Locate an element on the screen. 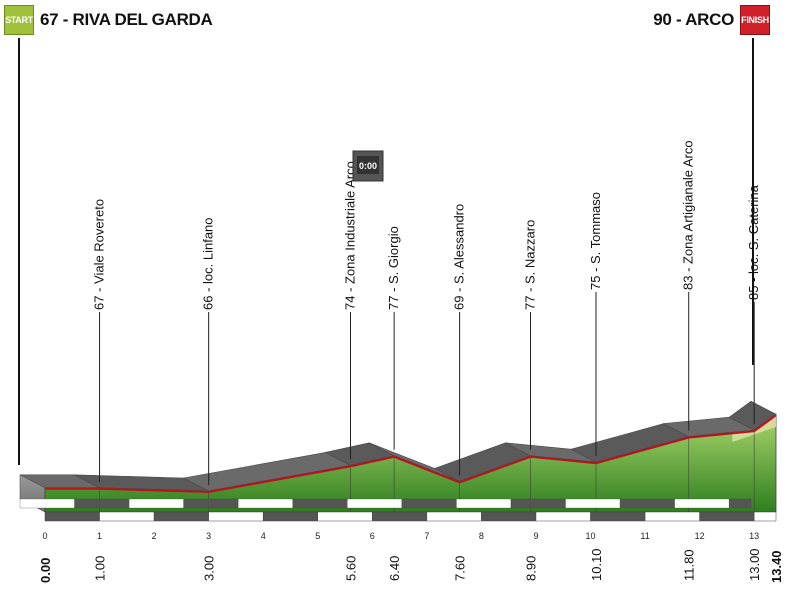  waypoint-label: 85 - loc. S. Caterina is located at coordinates (753, 242).